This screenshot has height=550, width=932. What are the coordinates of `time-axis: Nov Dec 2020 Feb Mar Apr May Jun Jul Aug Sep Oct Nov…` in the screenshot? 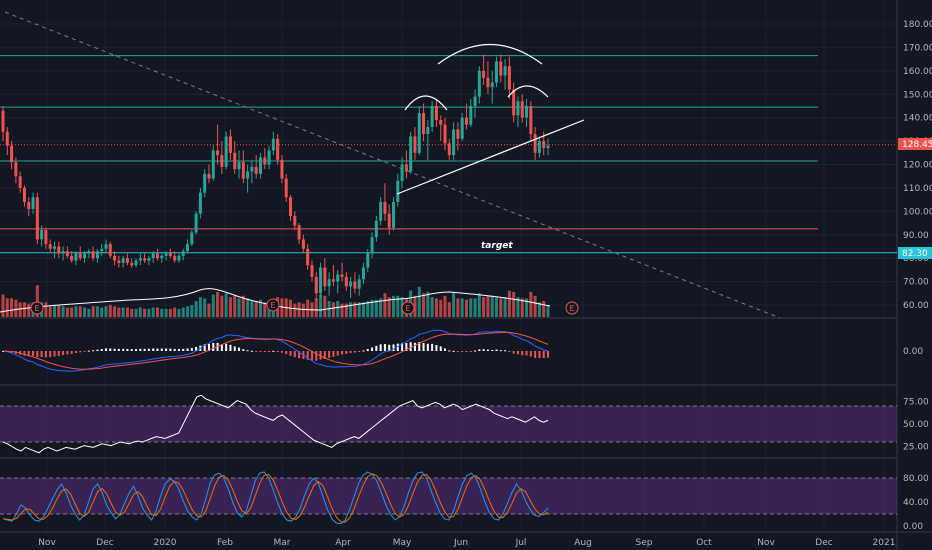 It's located at (466, 543).